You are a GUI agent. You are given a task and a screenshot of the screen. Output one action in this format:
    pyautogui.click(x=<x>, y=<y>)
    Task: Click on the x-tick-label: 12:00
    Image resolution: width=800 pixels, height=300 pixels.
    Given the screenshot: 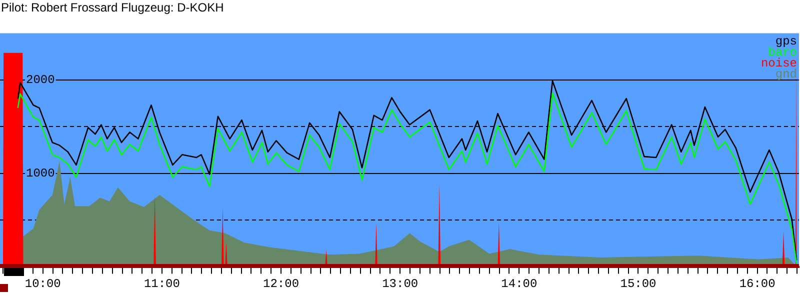 What is the action you would take?
    pyautogui.click(x=281, y=284)
    